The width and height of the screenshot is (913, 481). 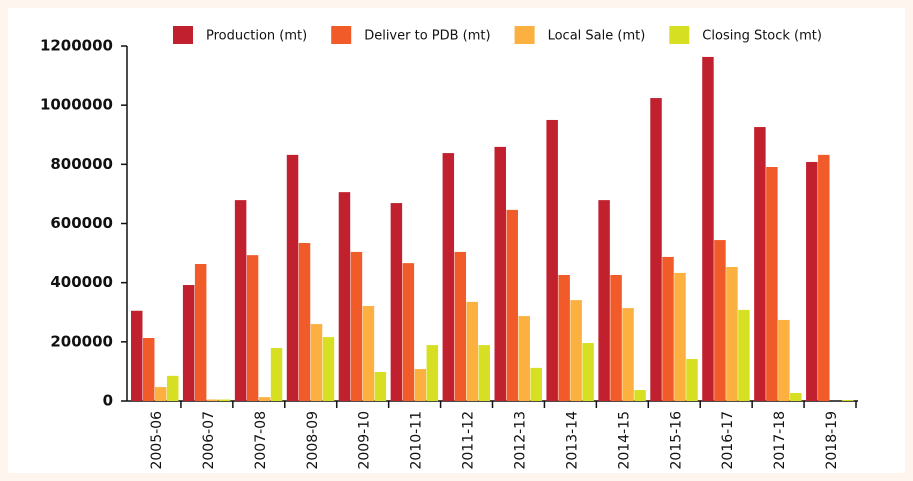 I want to click on y-tick-label: 1200000, so click(x=76, y=46).